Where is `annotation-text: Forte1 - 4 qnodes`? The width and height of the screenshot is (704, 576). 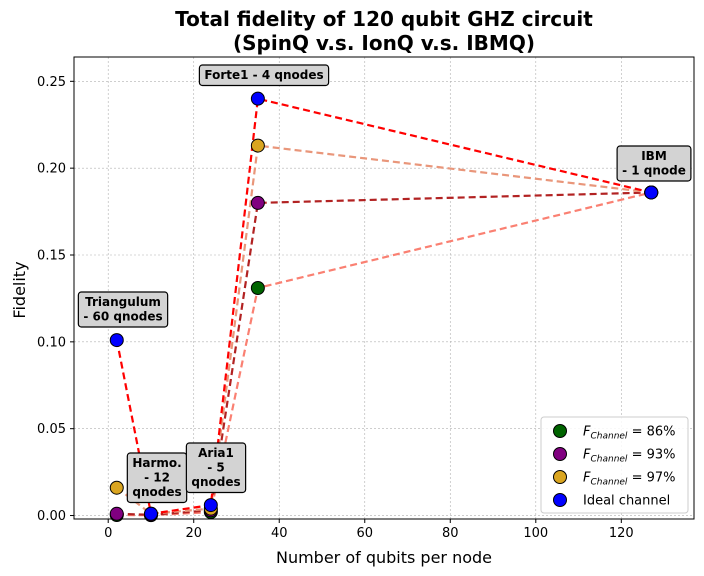
annotation-text: Forte1 - 4 qnodes is located at coordinates (263, 75).